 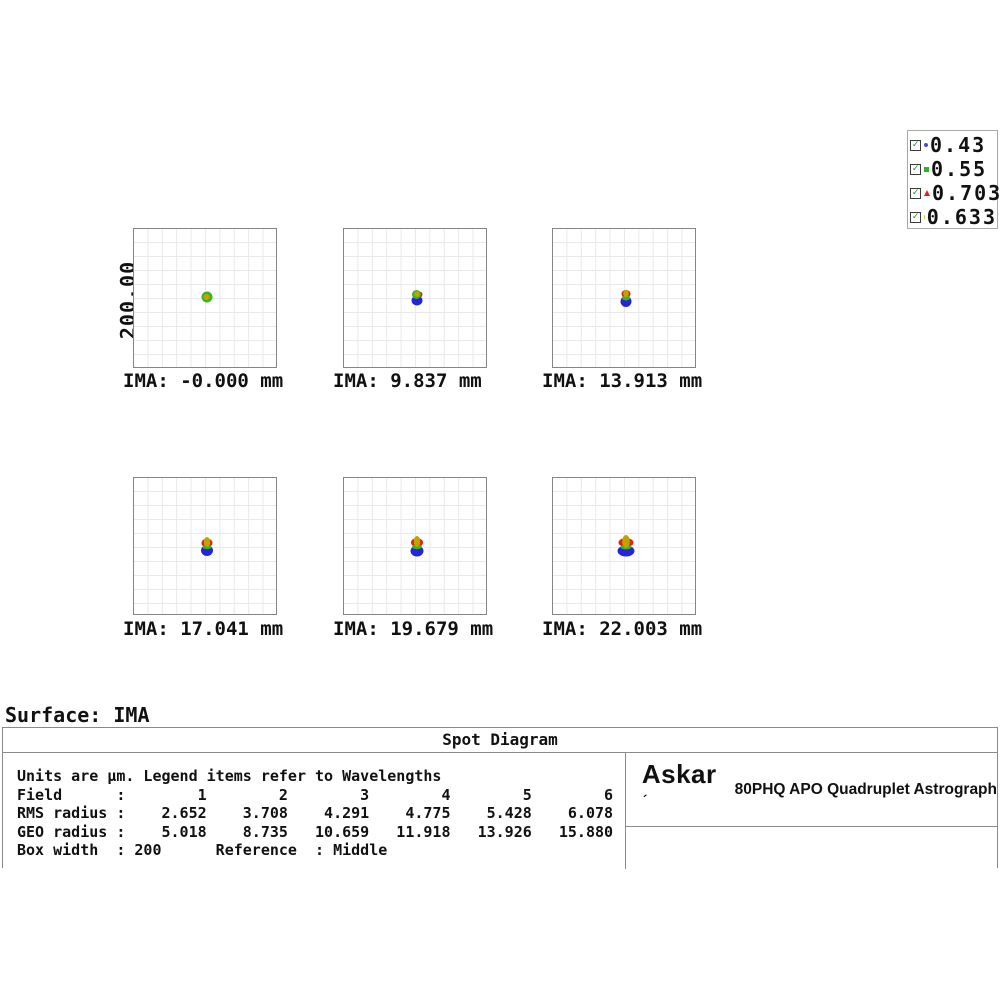 What do you see at coordinates (865, 789) in the screenshot?
I see `brand-product-name: 80PHQ APO Quadruplet Astrograph` at bounding box center [865, 789].